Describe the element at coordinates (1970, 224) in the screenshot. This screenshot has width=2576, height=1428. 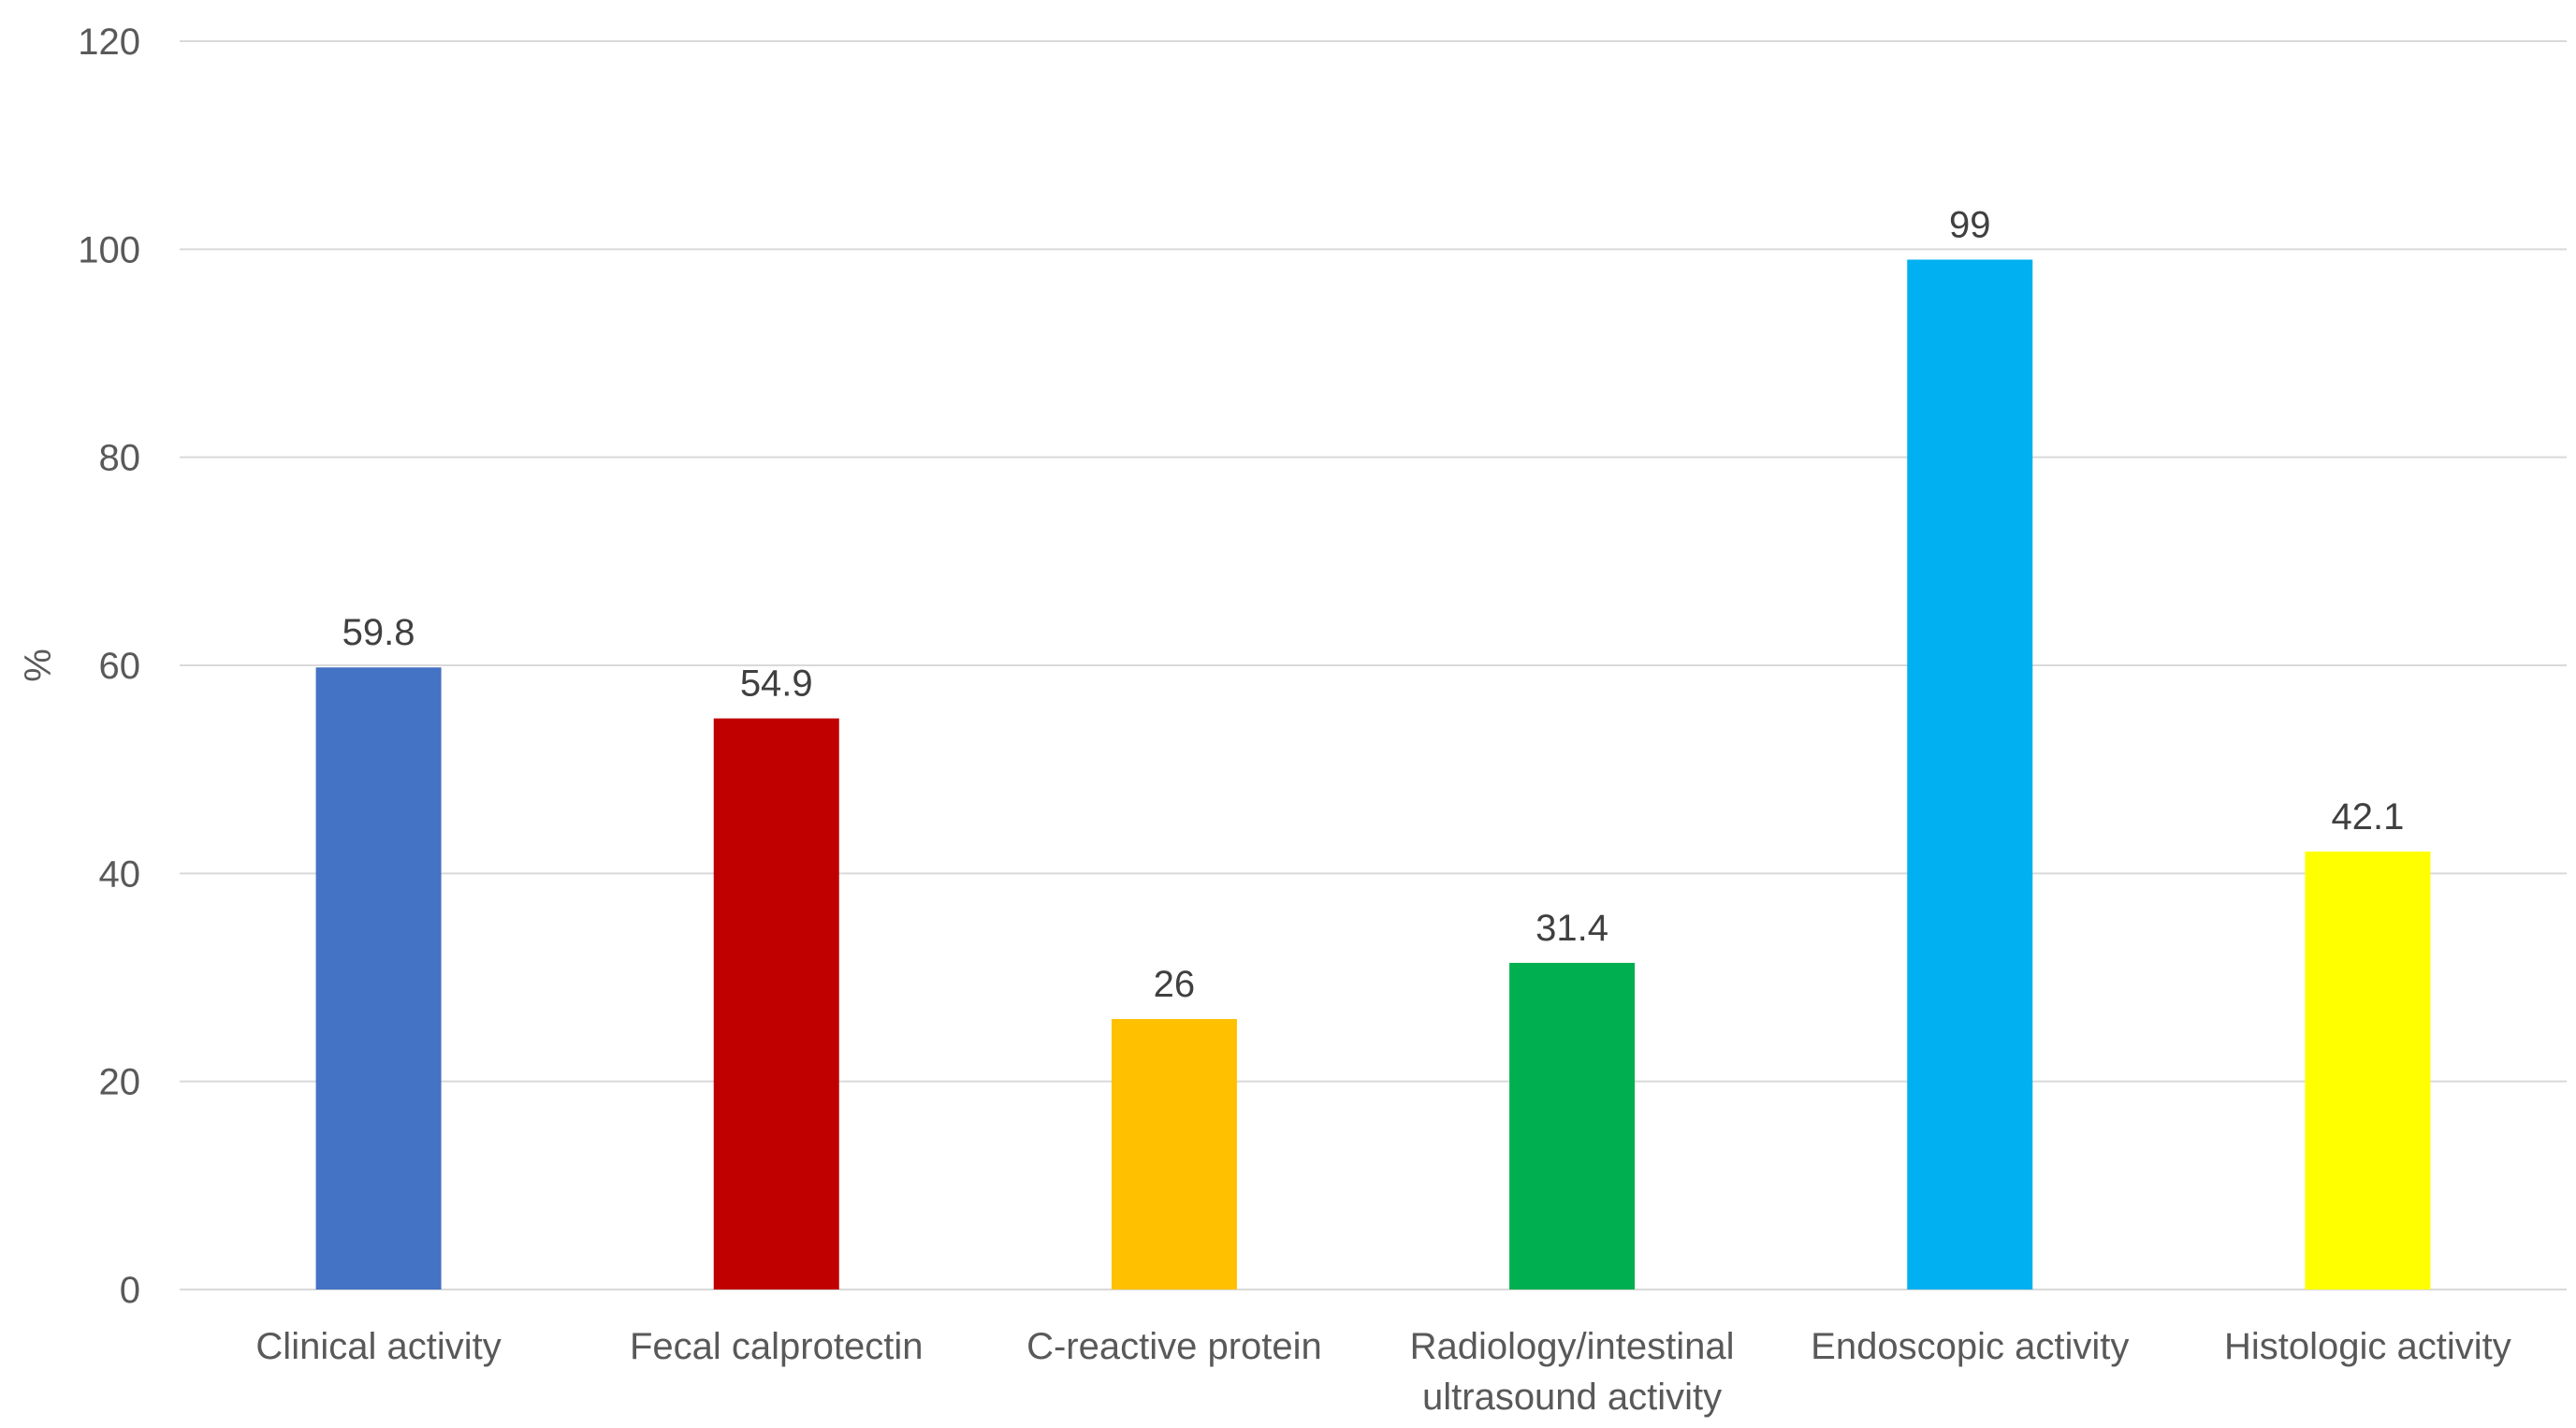
I see `data-label-4: 99` at that location.